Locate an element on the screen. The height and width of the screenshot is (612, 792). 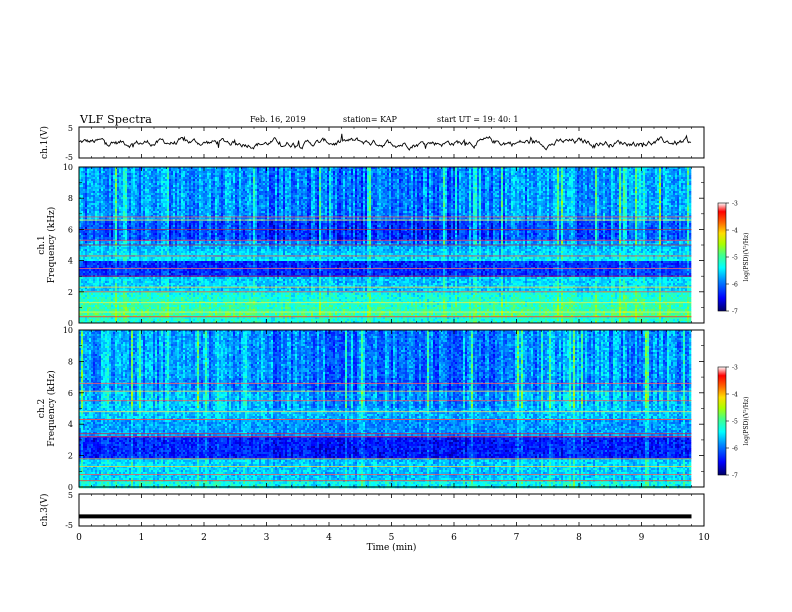
ch3-waveform-panel: 5 -5 ch.3(V) is located at coordinates (372, 510).